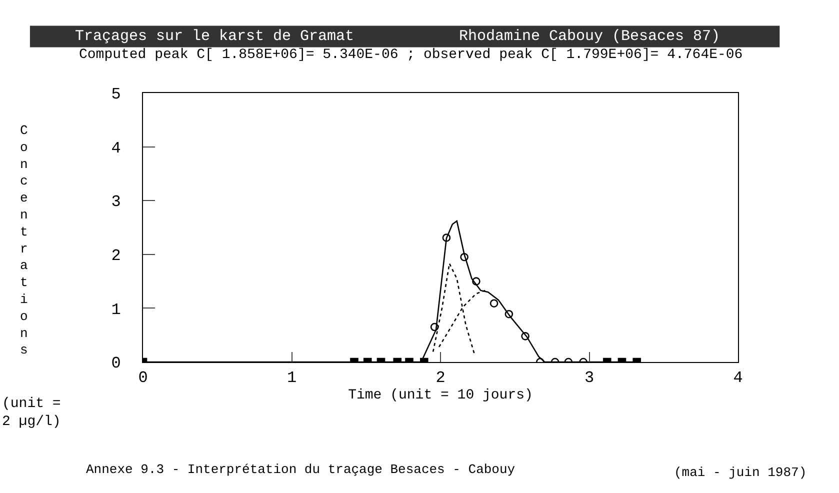 This screenshot has width=839, height=493. What do you see at coordinates (214, 36) in the screenshot?
I see `chart-title: Traçages sur le karst de Gramat` at bounding box center [214, 36].